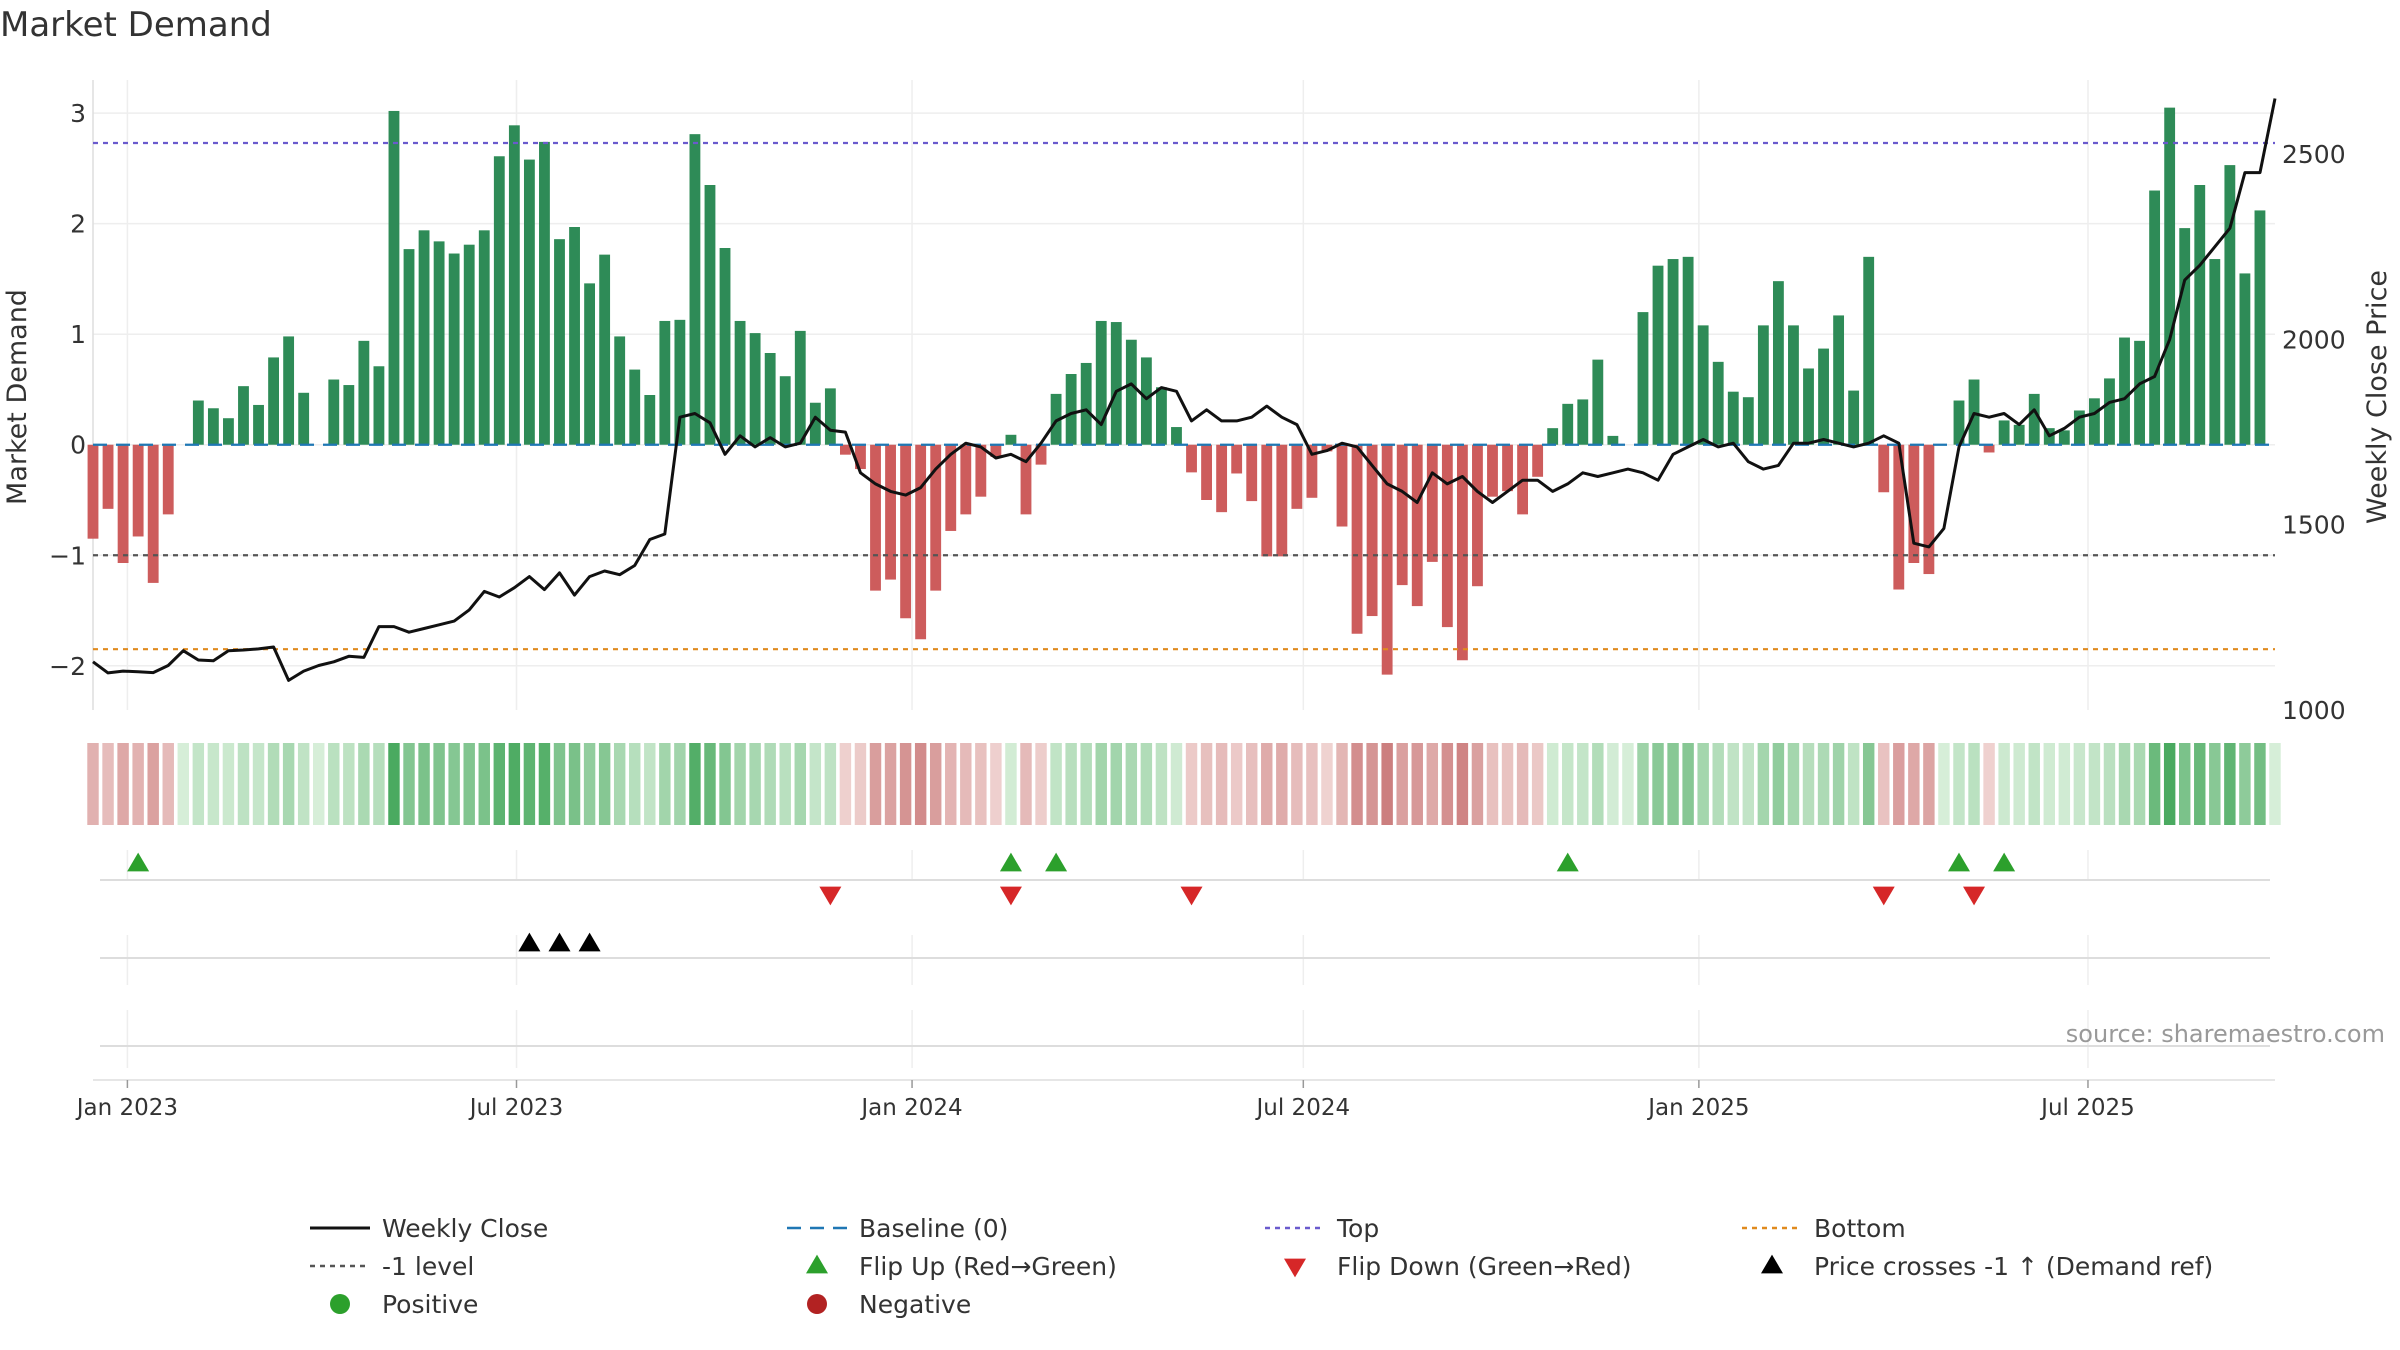 This screenshot has height=1350, width=2400. What do you see at coordinates (340, 1304) in the screenshot?
I see `legend-swatch-circle` at bounding box center [340, 1304].